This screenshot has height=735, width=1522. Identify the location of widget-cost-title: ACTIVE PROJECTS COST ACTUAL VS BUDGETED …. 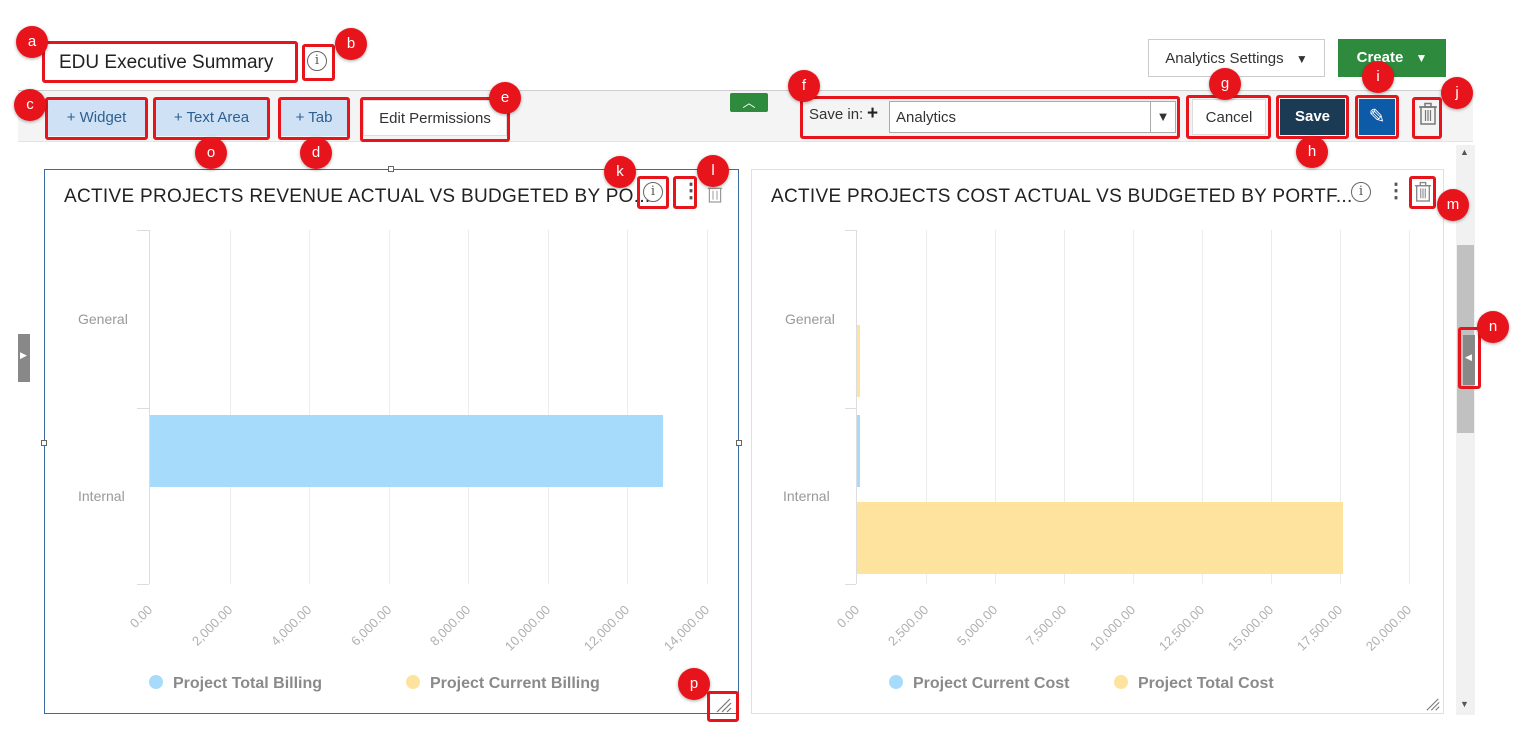
(1062, 196).